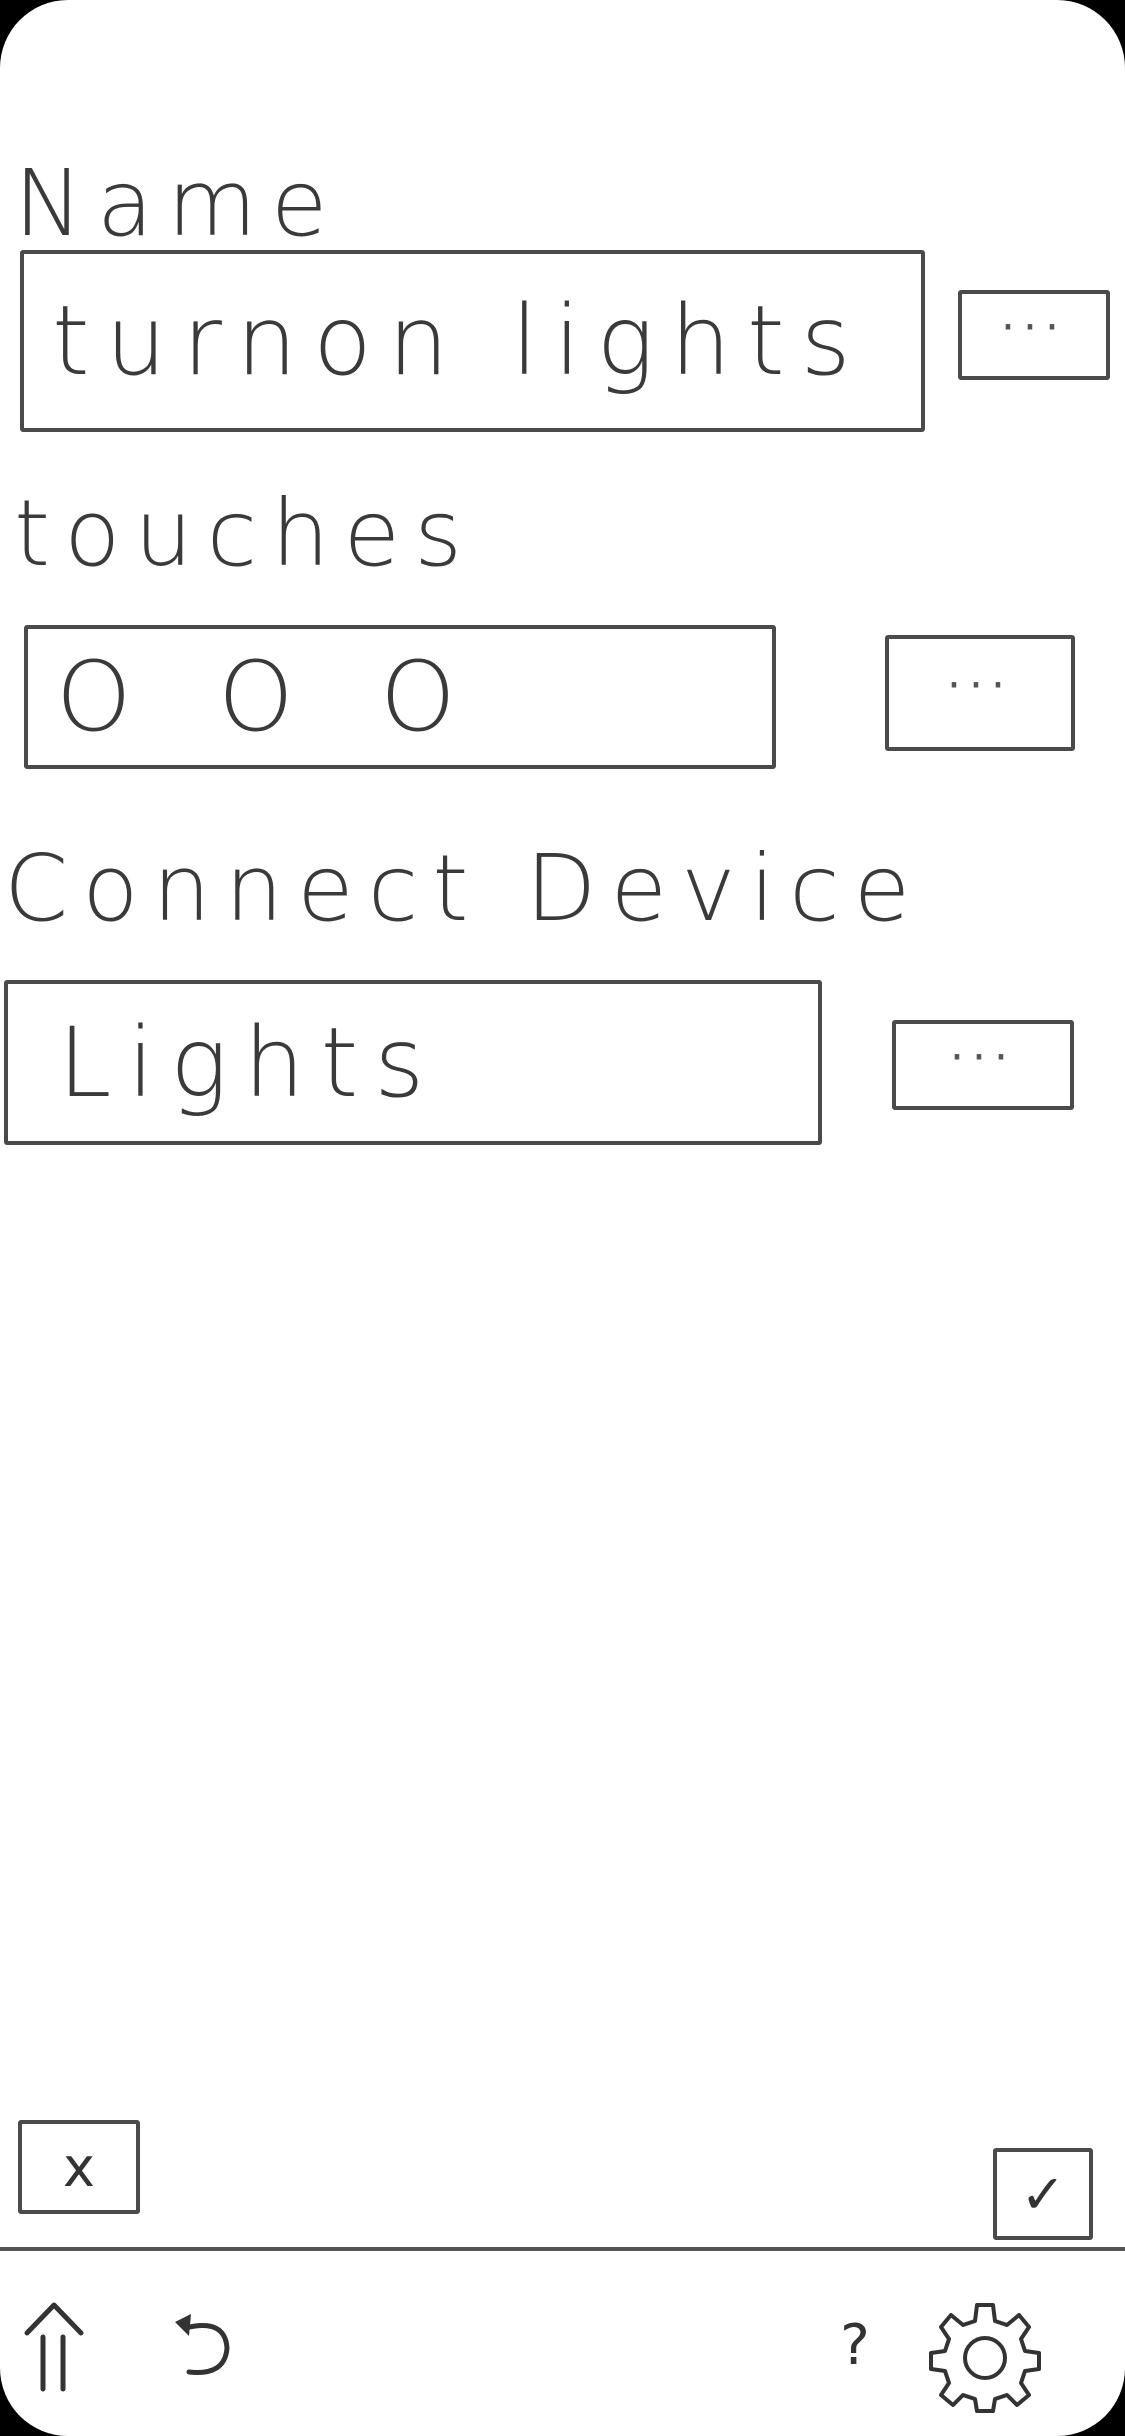 The image size is (1125, 2436). I want to click on help-icon: ?, so click(855, 2345).